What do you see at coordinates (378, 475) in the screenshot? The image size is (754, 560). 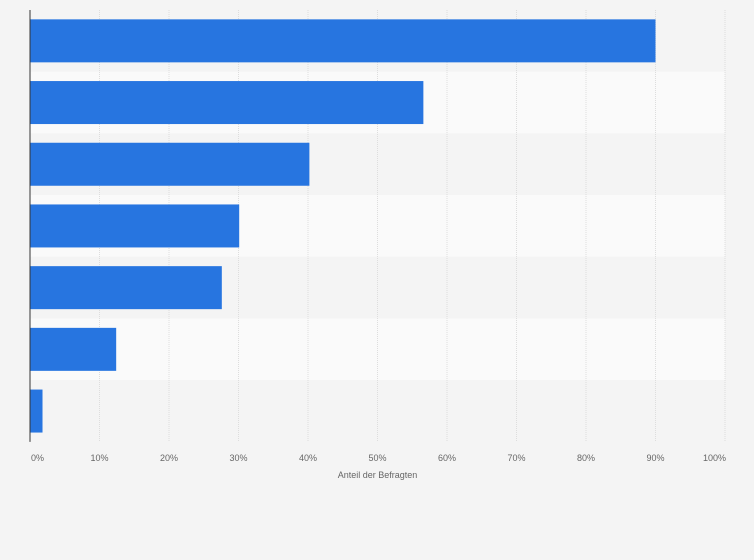 I see `x-axis-title: Anteil der Befragten` at bounding box center [378, 475].